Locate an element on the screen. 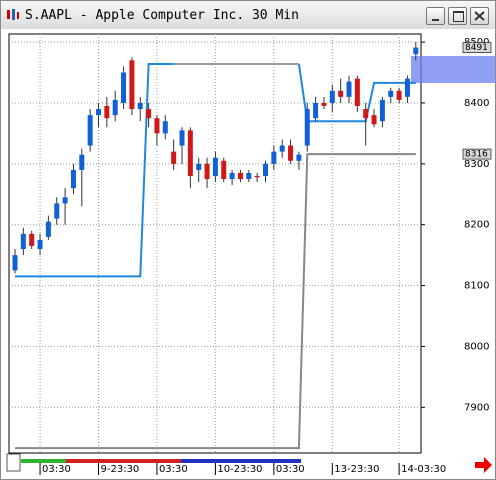 This screenshot has width=496, height=480. x-tick-label: 9-23:30 is located at coordinates (120, 469).